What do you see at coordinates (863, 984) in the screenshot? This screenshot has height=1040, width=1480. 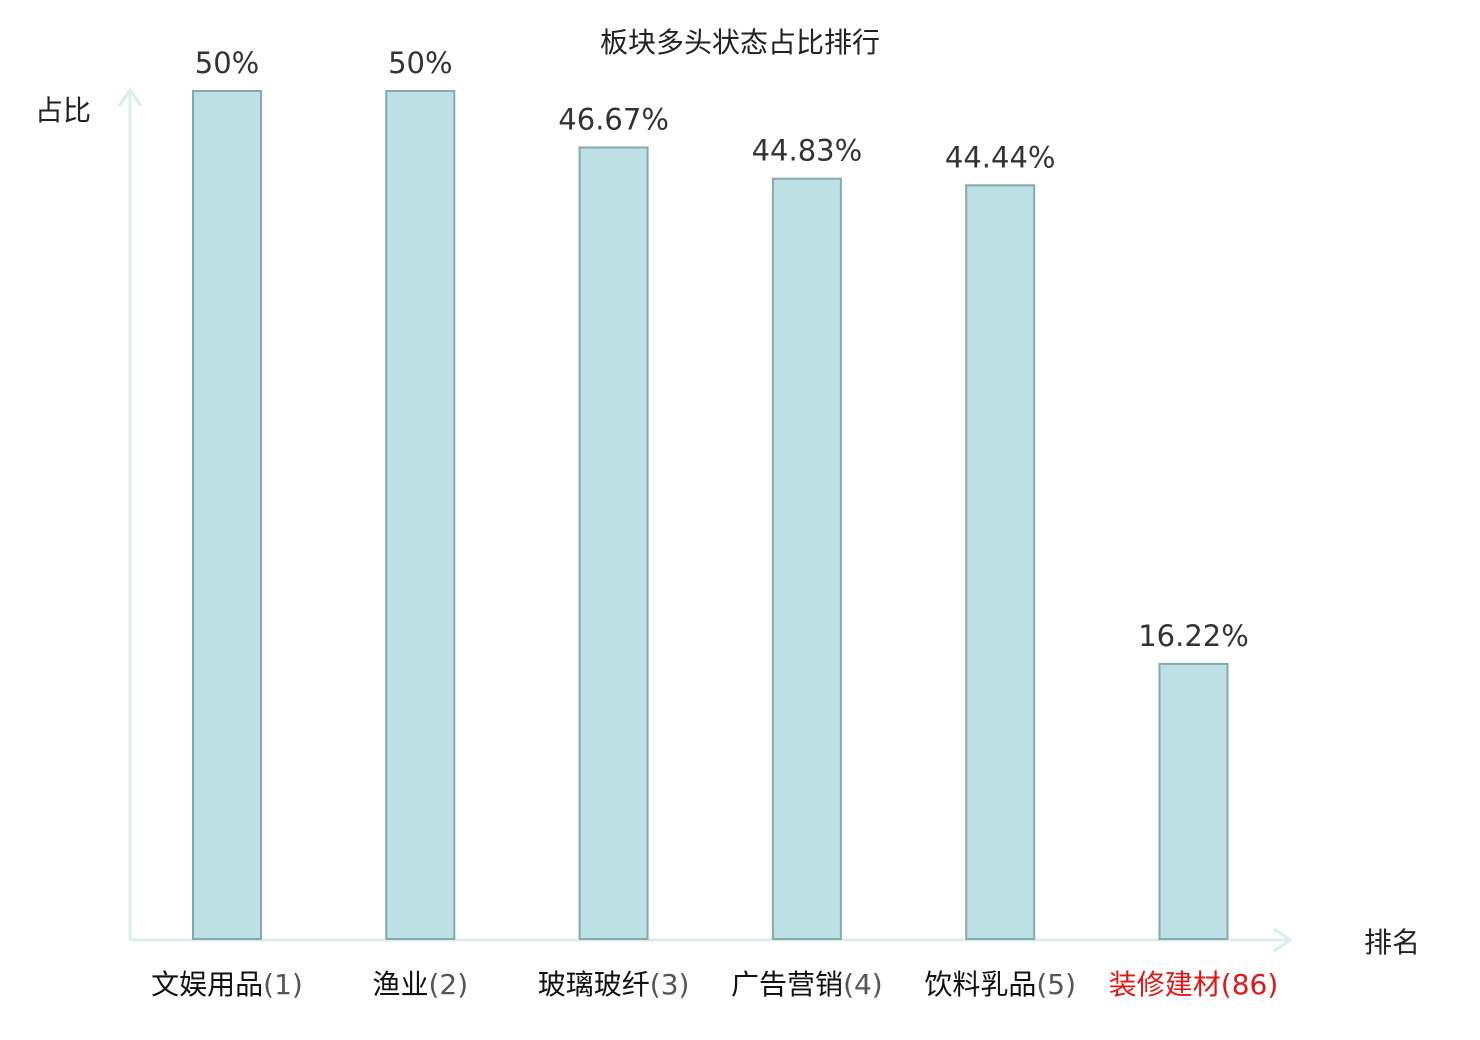 I see `x-tick-rank: (4)` at bounding box center [863, 984].